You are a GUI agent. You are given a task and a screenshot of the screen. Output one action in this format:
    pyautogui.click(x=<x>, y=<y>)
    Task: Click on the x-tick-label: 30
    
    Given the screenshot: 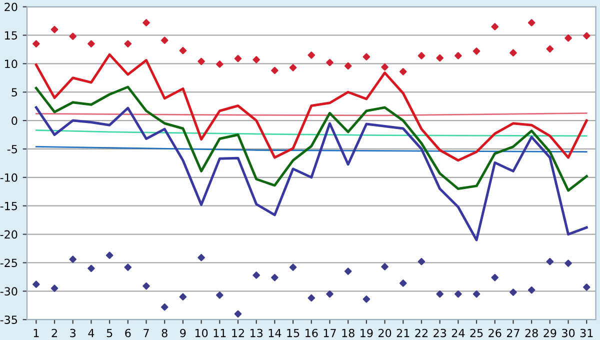 What is the action you would take?
    pyautogui.click(x=568, y=333)
    